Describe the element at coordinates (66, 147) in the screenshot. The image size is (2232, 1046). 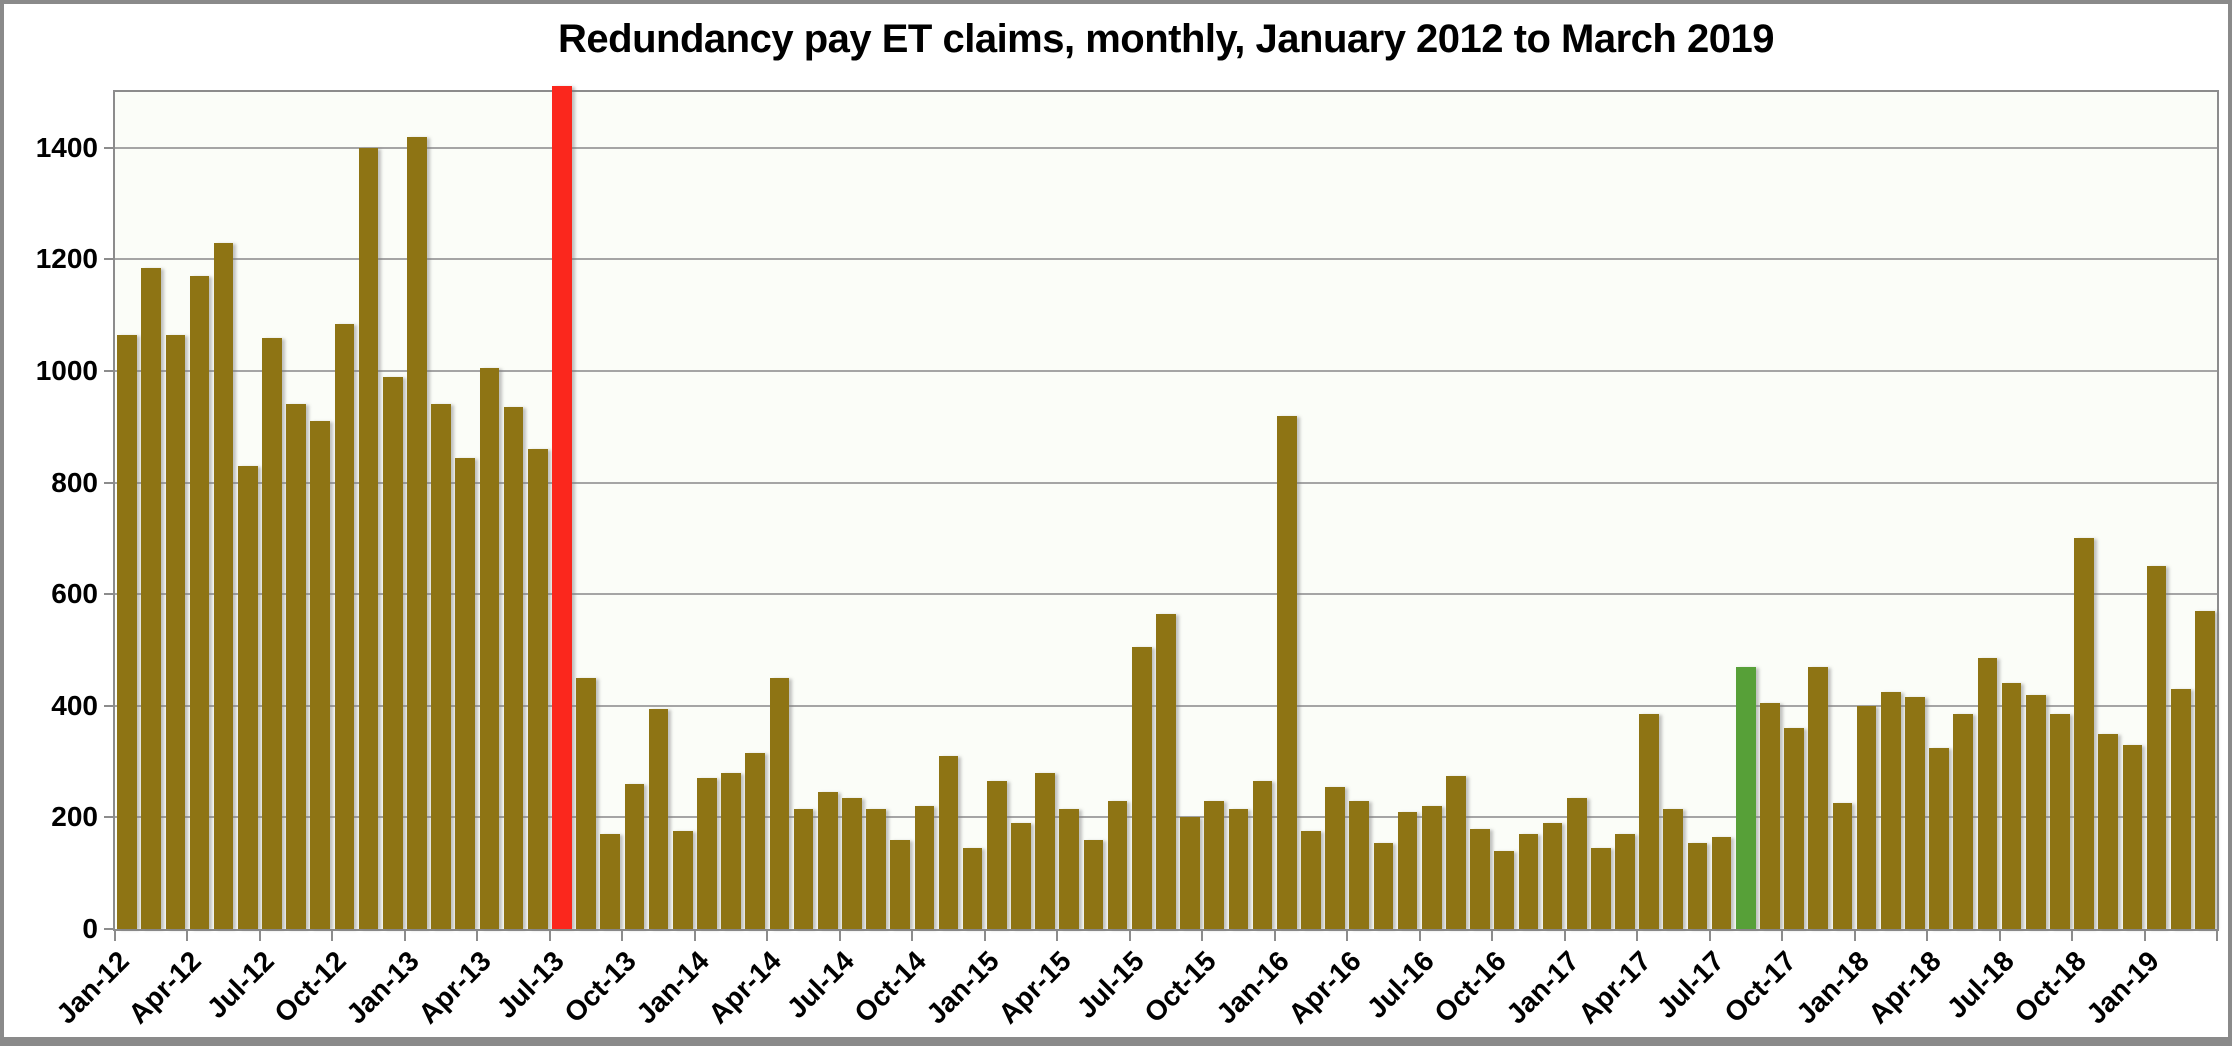
I see `y-axis-label-1400: 1400` at that location.